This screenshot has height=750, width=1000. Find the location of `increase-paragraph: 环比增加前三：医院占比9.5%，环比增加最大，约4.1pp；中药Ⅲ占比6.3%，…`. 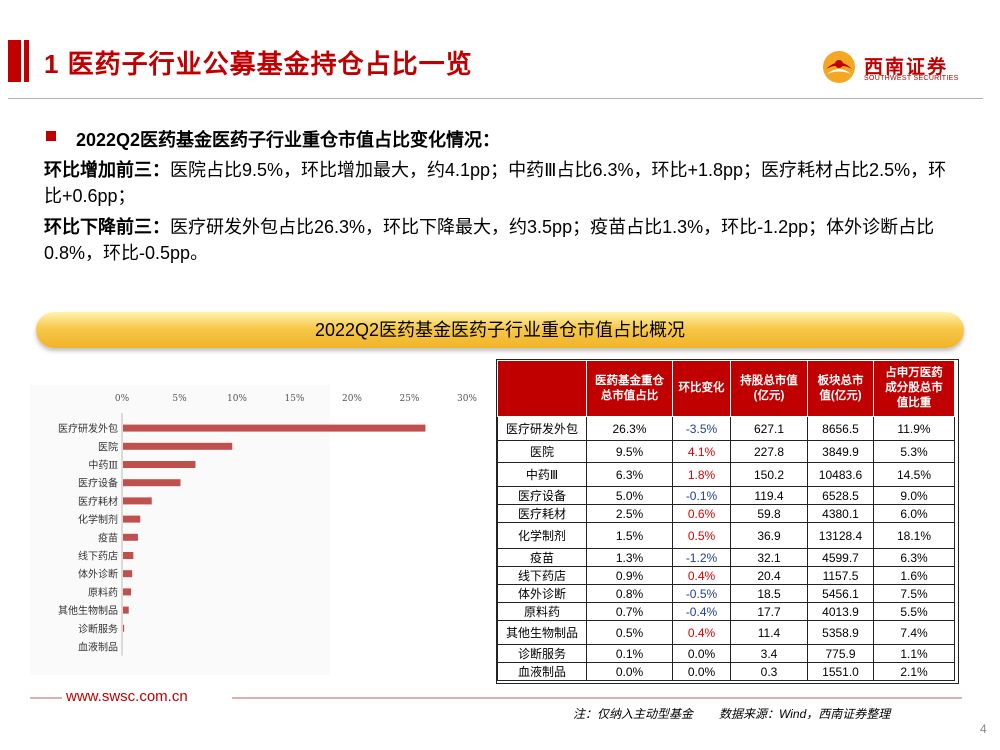

increase-paragraph: 环比增加前三：医院占比9.5%，环比增加最大，约4.1pp；中药Ⅲ占比6.3%，… is located at coordinates (496, 183).